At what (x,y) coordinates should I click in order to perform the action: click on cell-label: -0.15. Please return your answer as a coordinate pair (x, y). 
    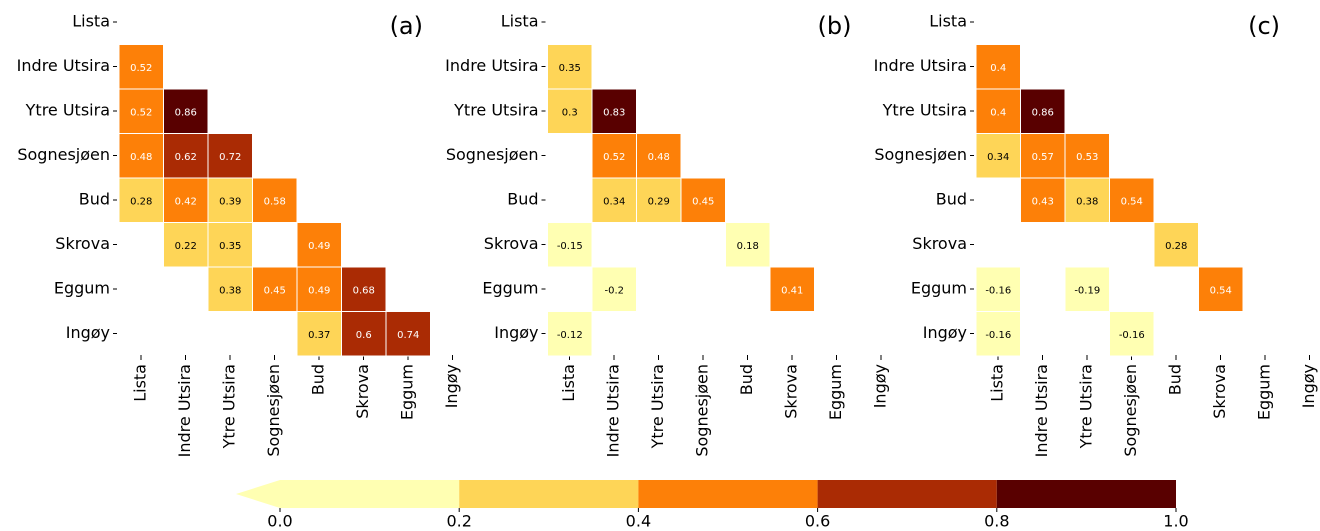
    Looking at the image, I should click on (570, 246).